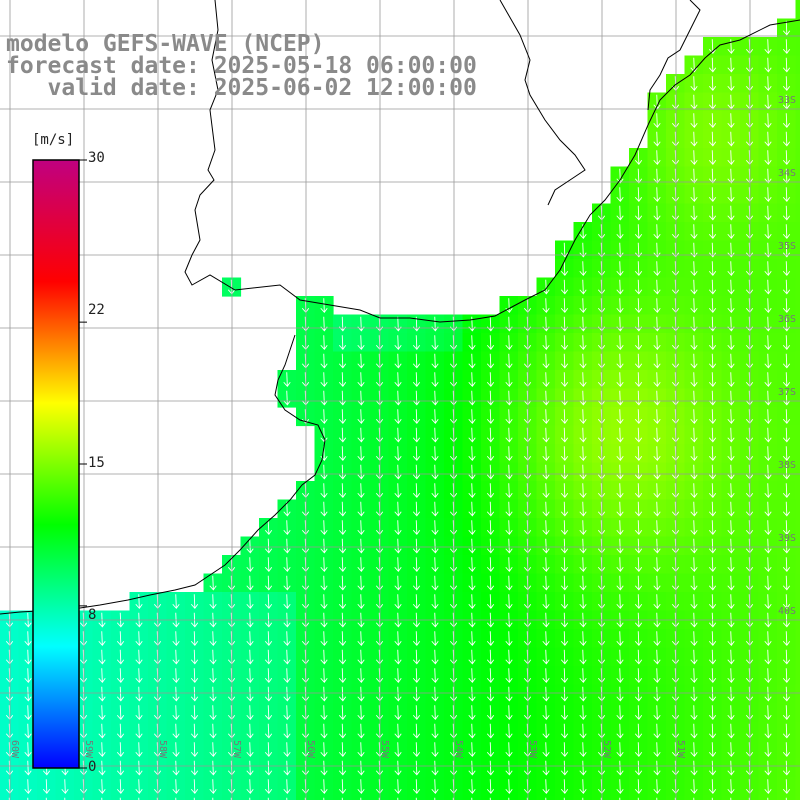 This screenshot has width=800, height=800. I want to click on colorbar, so click(59, 464).